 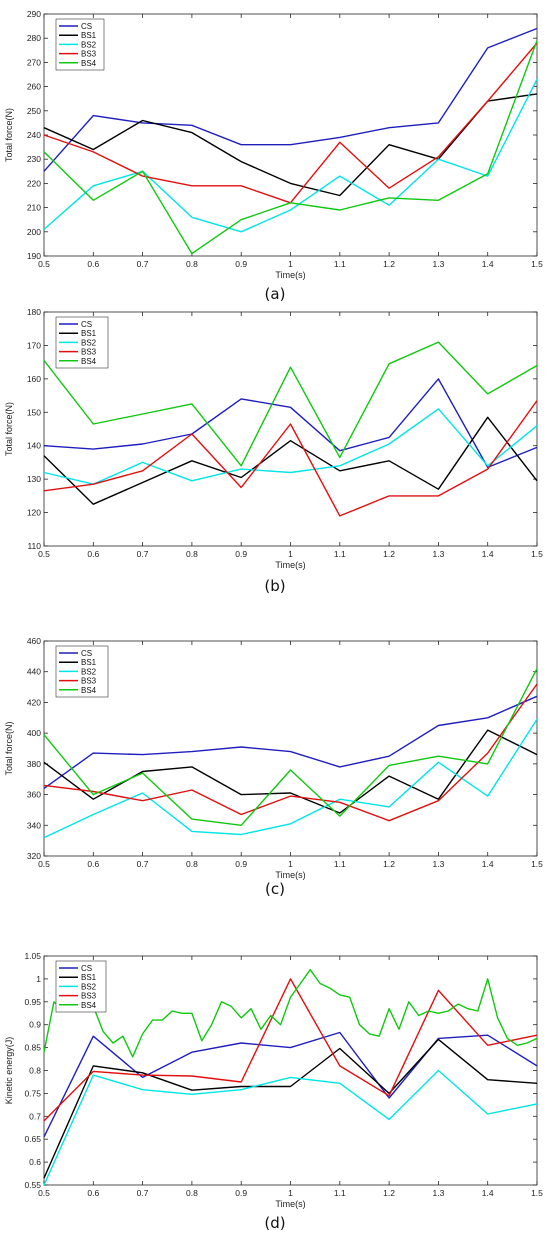 I want to click on y-tick-label: 230, so click(x=34, y=159).